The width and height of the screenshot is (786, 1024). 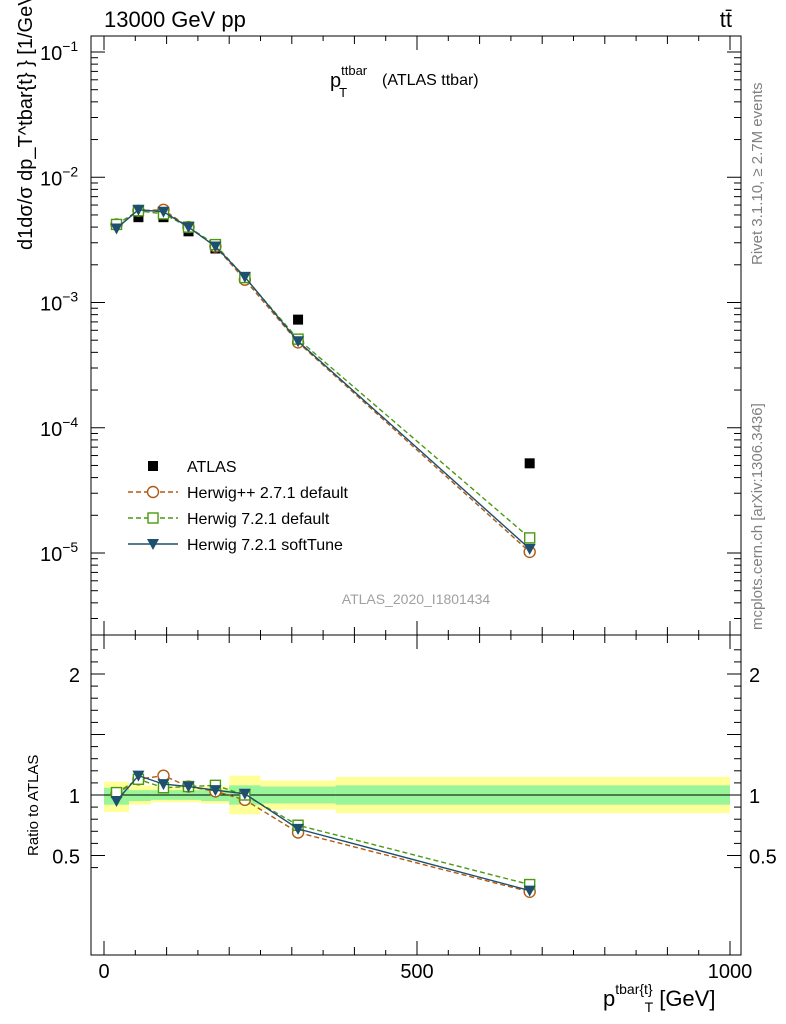 I want to click on data-point-herwig-7-2-1-default, so click(x=529, y=538).